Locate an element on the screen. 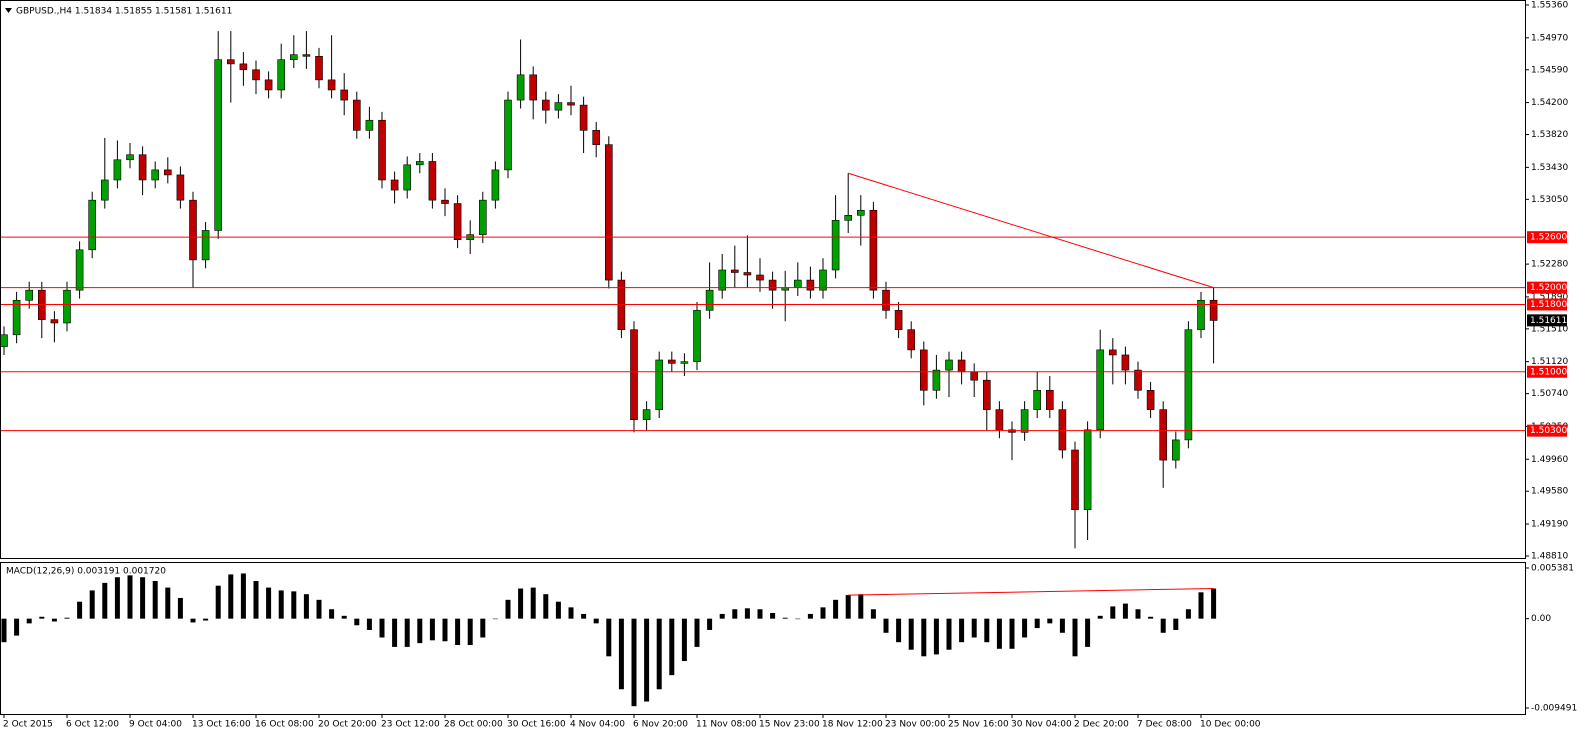 The height and width of the screenshot is (746, 1596). x-tick-label: 10 Dec 00:00 is located at coordinates (1230, 725).